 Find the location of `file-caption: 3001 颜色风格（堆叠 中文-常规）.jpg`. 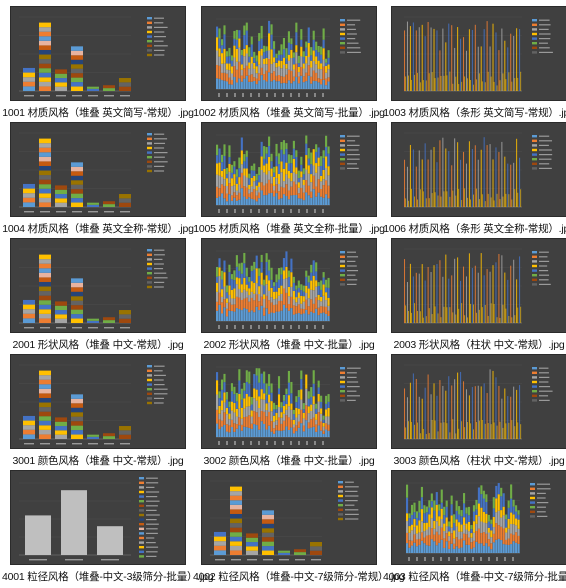

file-caption: 3001 颜色风格（堆叠 中文-常规）.jpg is located at coordinates (98, 461).